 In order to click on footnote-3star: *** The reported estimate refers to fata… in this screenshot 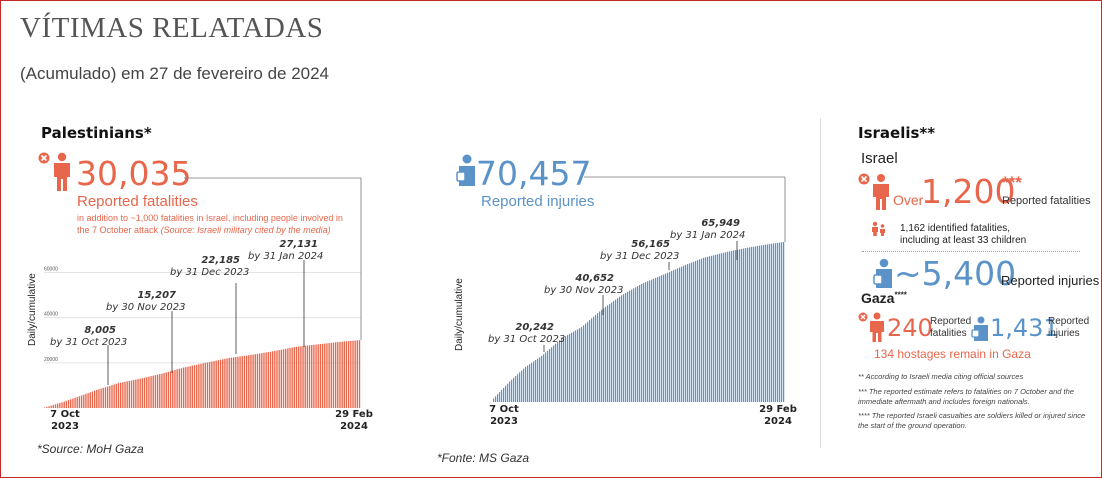, I will do `click(966, 396)`.